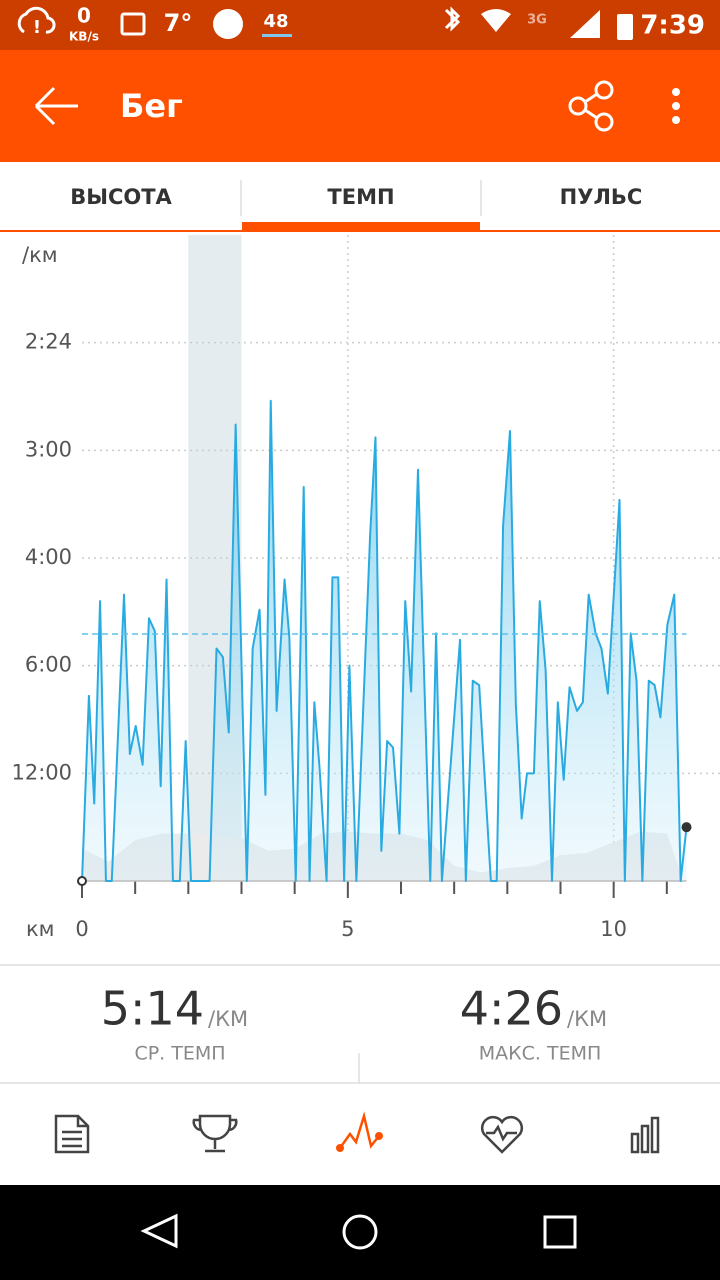  I want to click on tab-indicator, so click(361, 227).